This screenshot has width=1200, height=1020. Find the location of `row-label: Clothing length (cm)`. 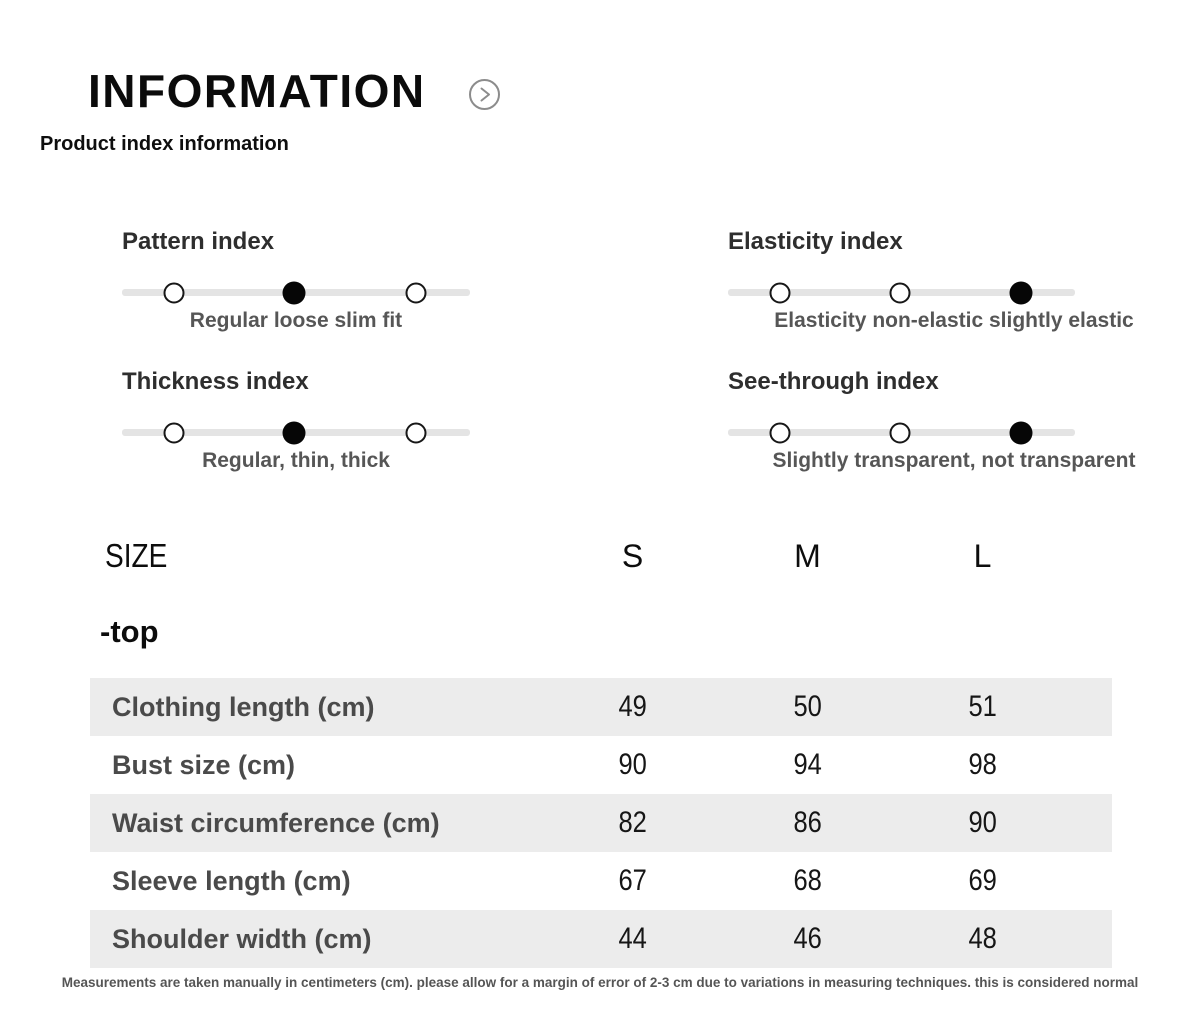

row-label: Clothing length (cm) is located at coordinates (243, 706).